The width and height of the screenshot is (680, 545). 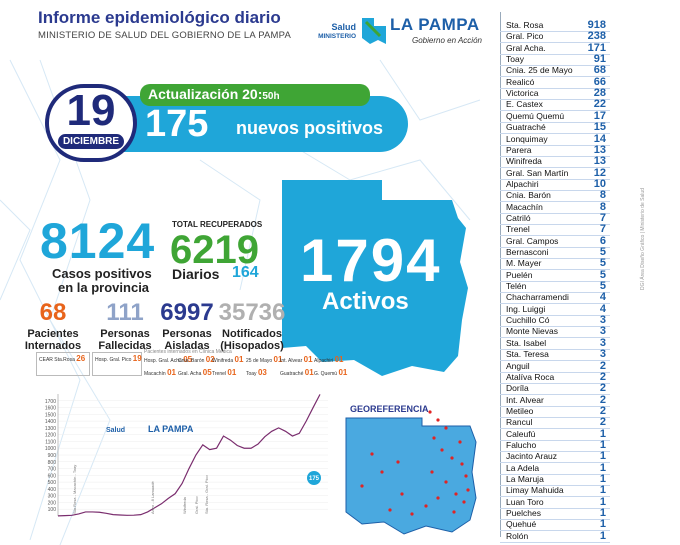 I want to click on list-item: Macachín 8, so click(x=555, y=207).